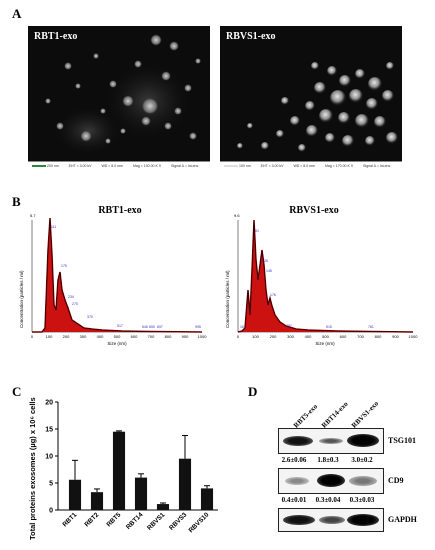 This screenshot has width=435, height=550. Describe the element at coordinates (257, 231) in the screenshot. I see `peak-label: 81` at that location.